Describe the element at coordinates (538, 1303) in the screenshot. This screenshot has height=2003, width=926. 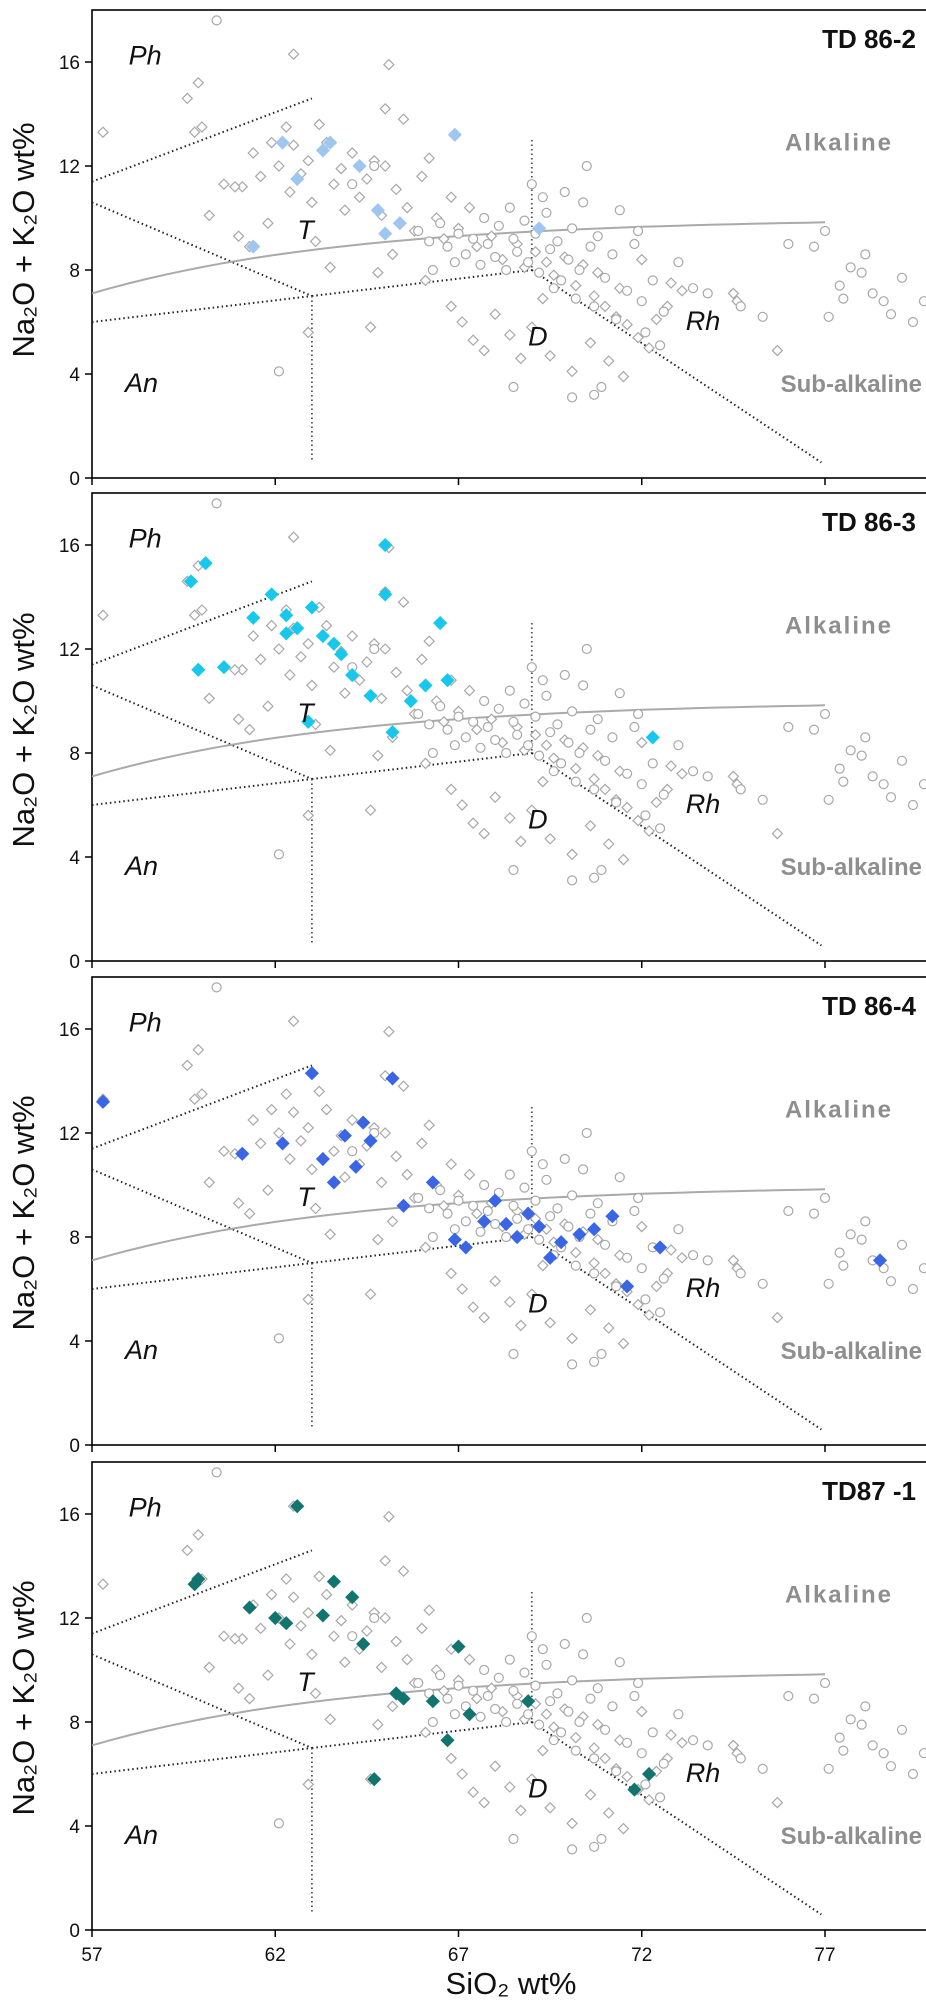
I see `field-label-d: D` at that location.